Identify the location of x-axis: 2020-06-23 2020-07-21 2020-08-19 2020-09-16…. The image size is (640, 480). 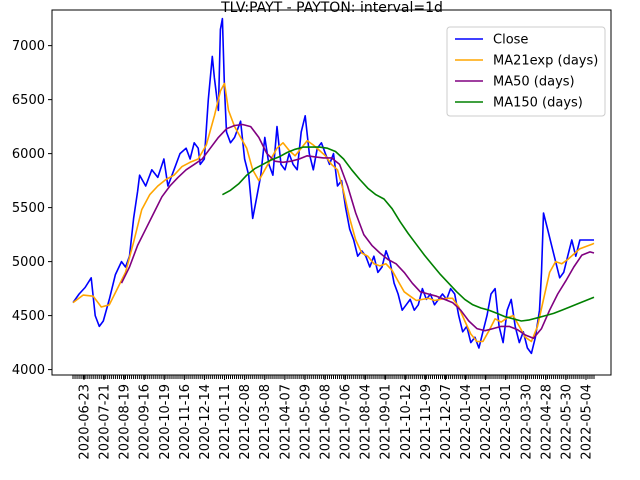
(333, 417).